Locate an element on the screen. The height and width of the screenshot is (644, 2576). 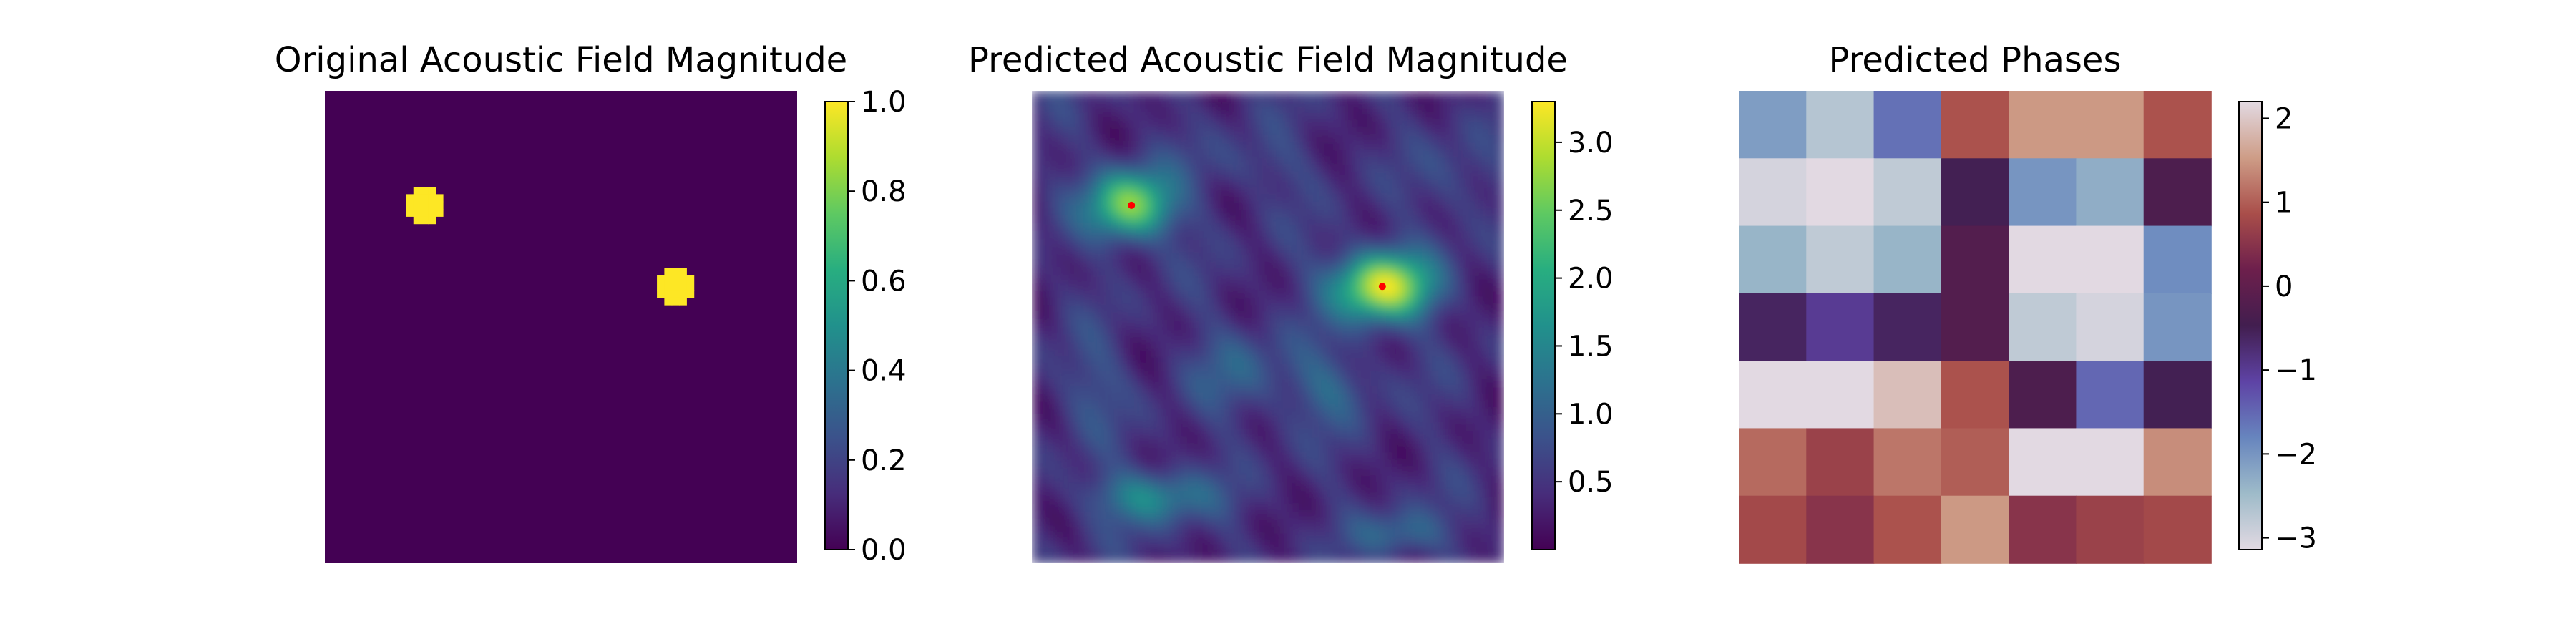
colorbar-tick-label: 0.2 is located at coordinates (884, 460).